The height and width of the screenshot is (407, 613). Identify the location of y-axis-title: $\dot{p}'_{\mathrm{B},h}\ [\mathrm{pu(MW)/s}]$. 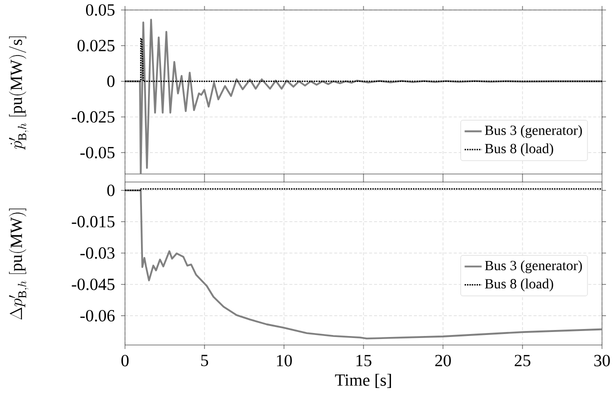
(18, 93).